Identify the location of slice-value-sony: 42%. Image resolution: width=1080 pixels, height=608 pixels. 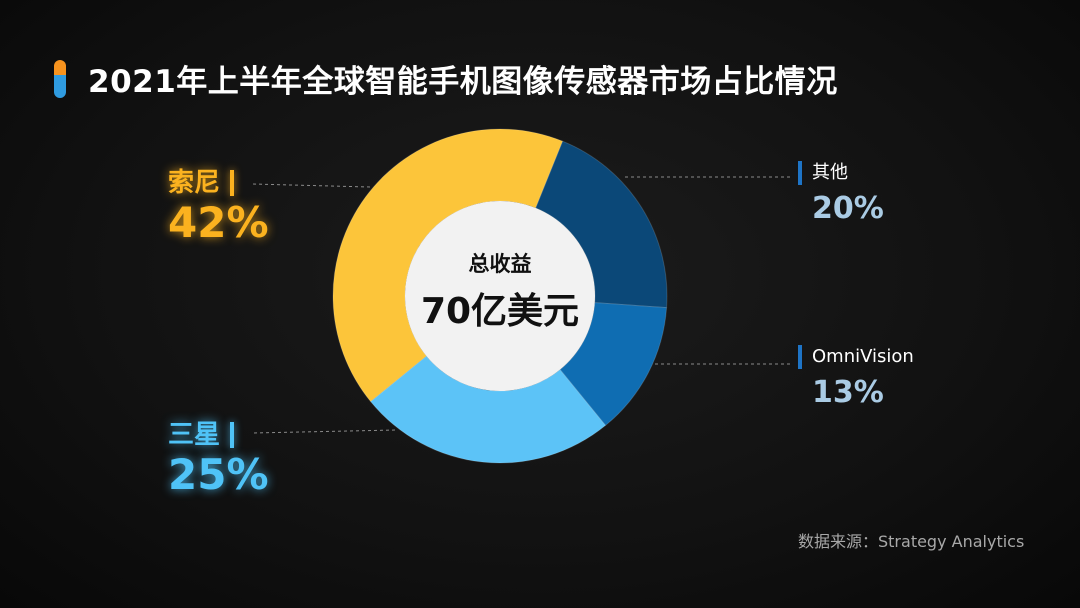
(218, 222).